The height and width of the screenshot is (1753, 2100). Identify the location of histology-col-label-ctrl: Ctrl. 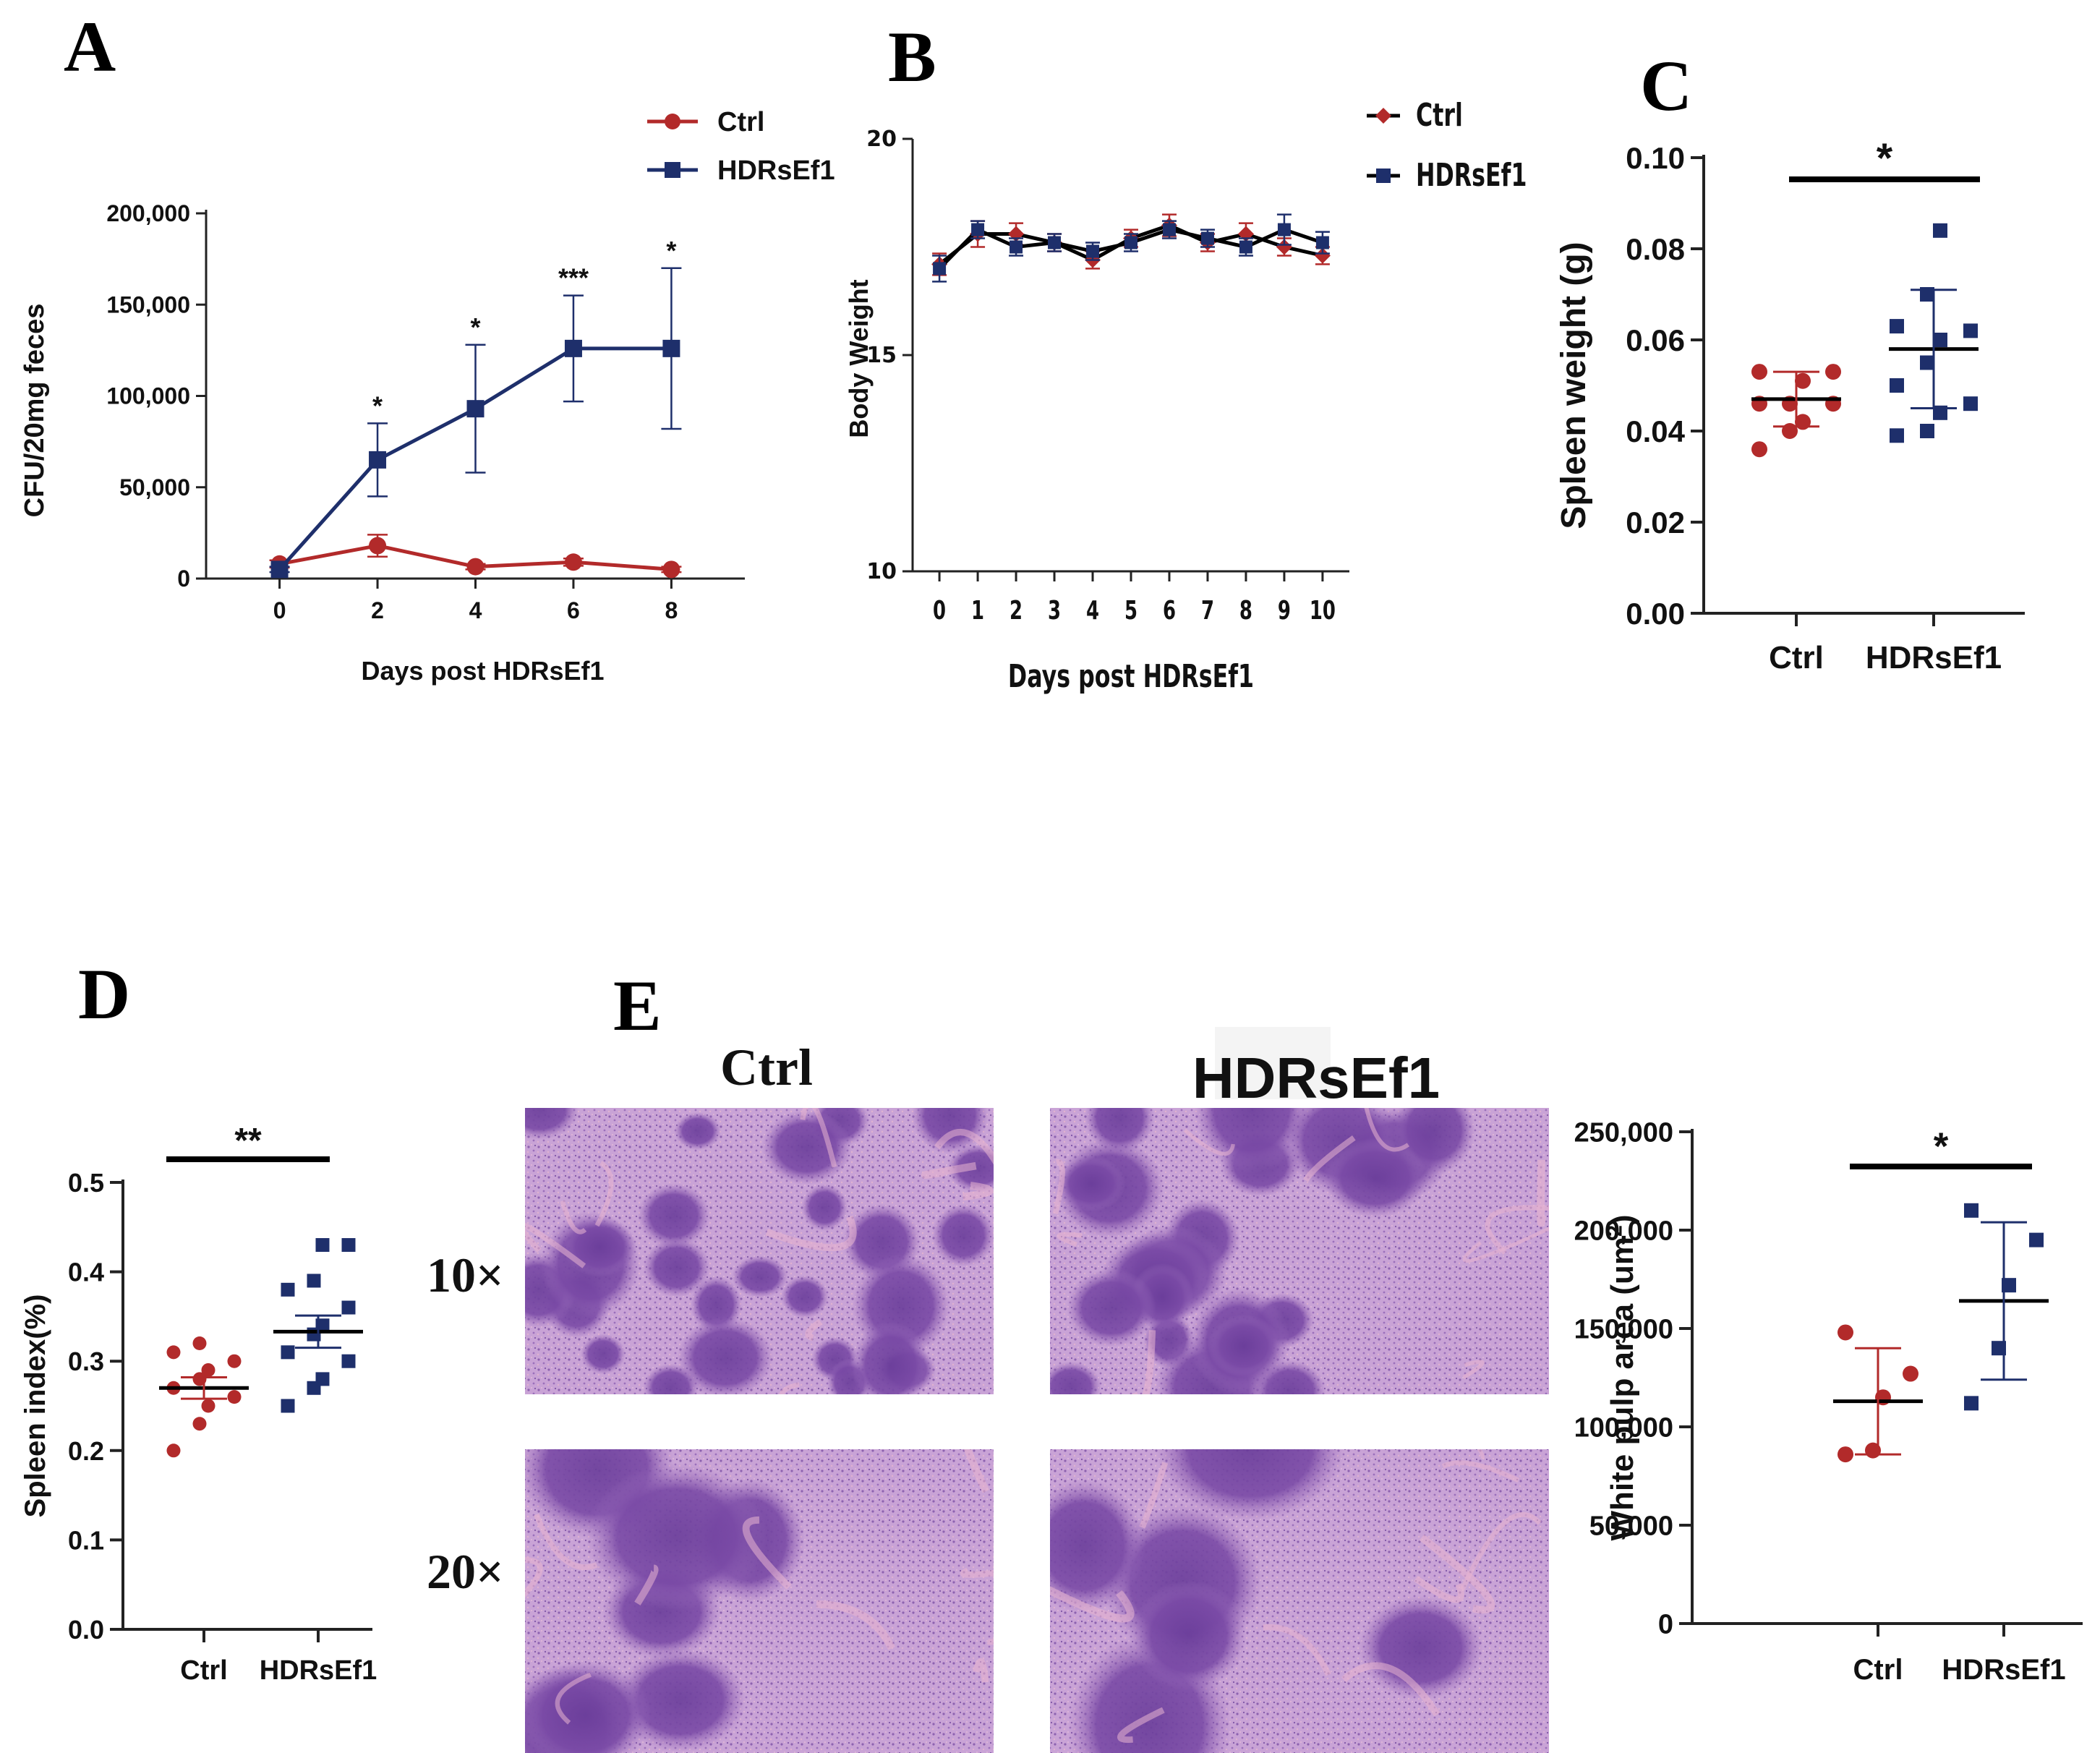
(767, 1067).